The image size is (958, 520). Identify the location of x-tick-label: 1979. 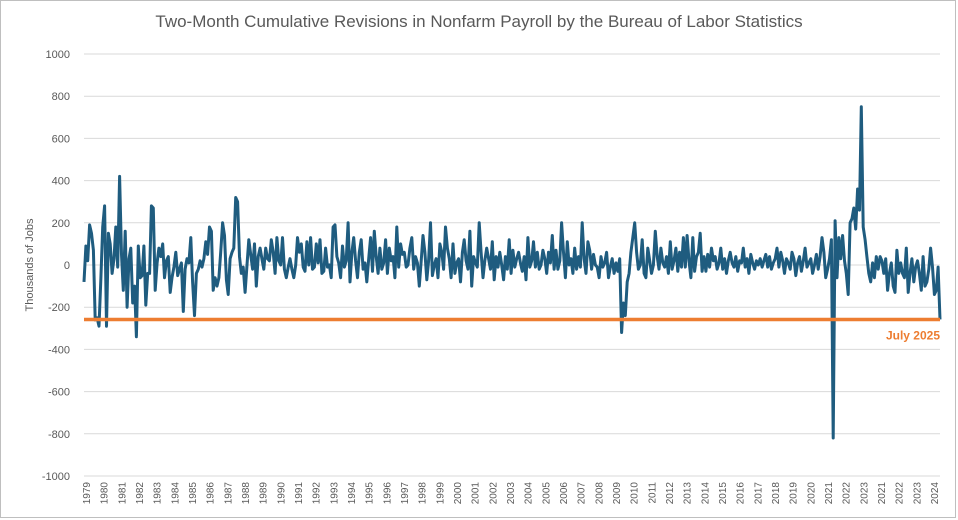
(87, 493).